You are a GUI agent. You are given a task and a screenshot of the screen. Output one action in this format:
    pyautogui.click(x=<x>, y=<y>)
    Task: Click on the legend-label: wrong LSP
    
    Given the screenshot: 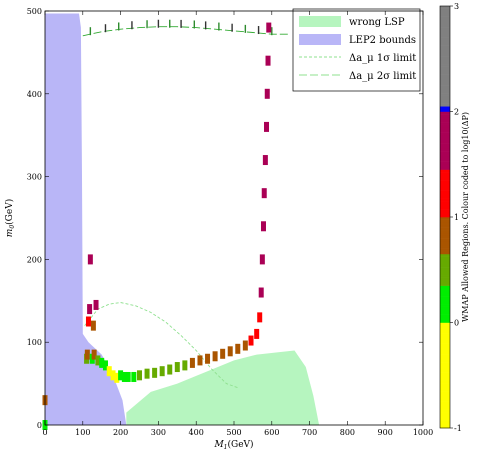 What is the action you would take?
    pyautogui.click(x=377, y=22)
    